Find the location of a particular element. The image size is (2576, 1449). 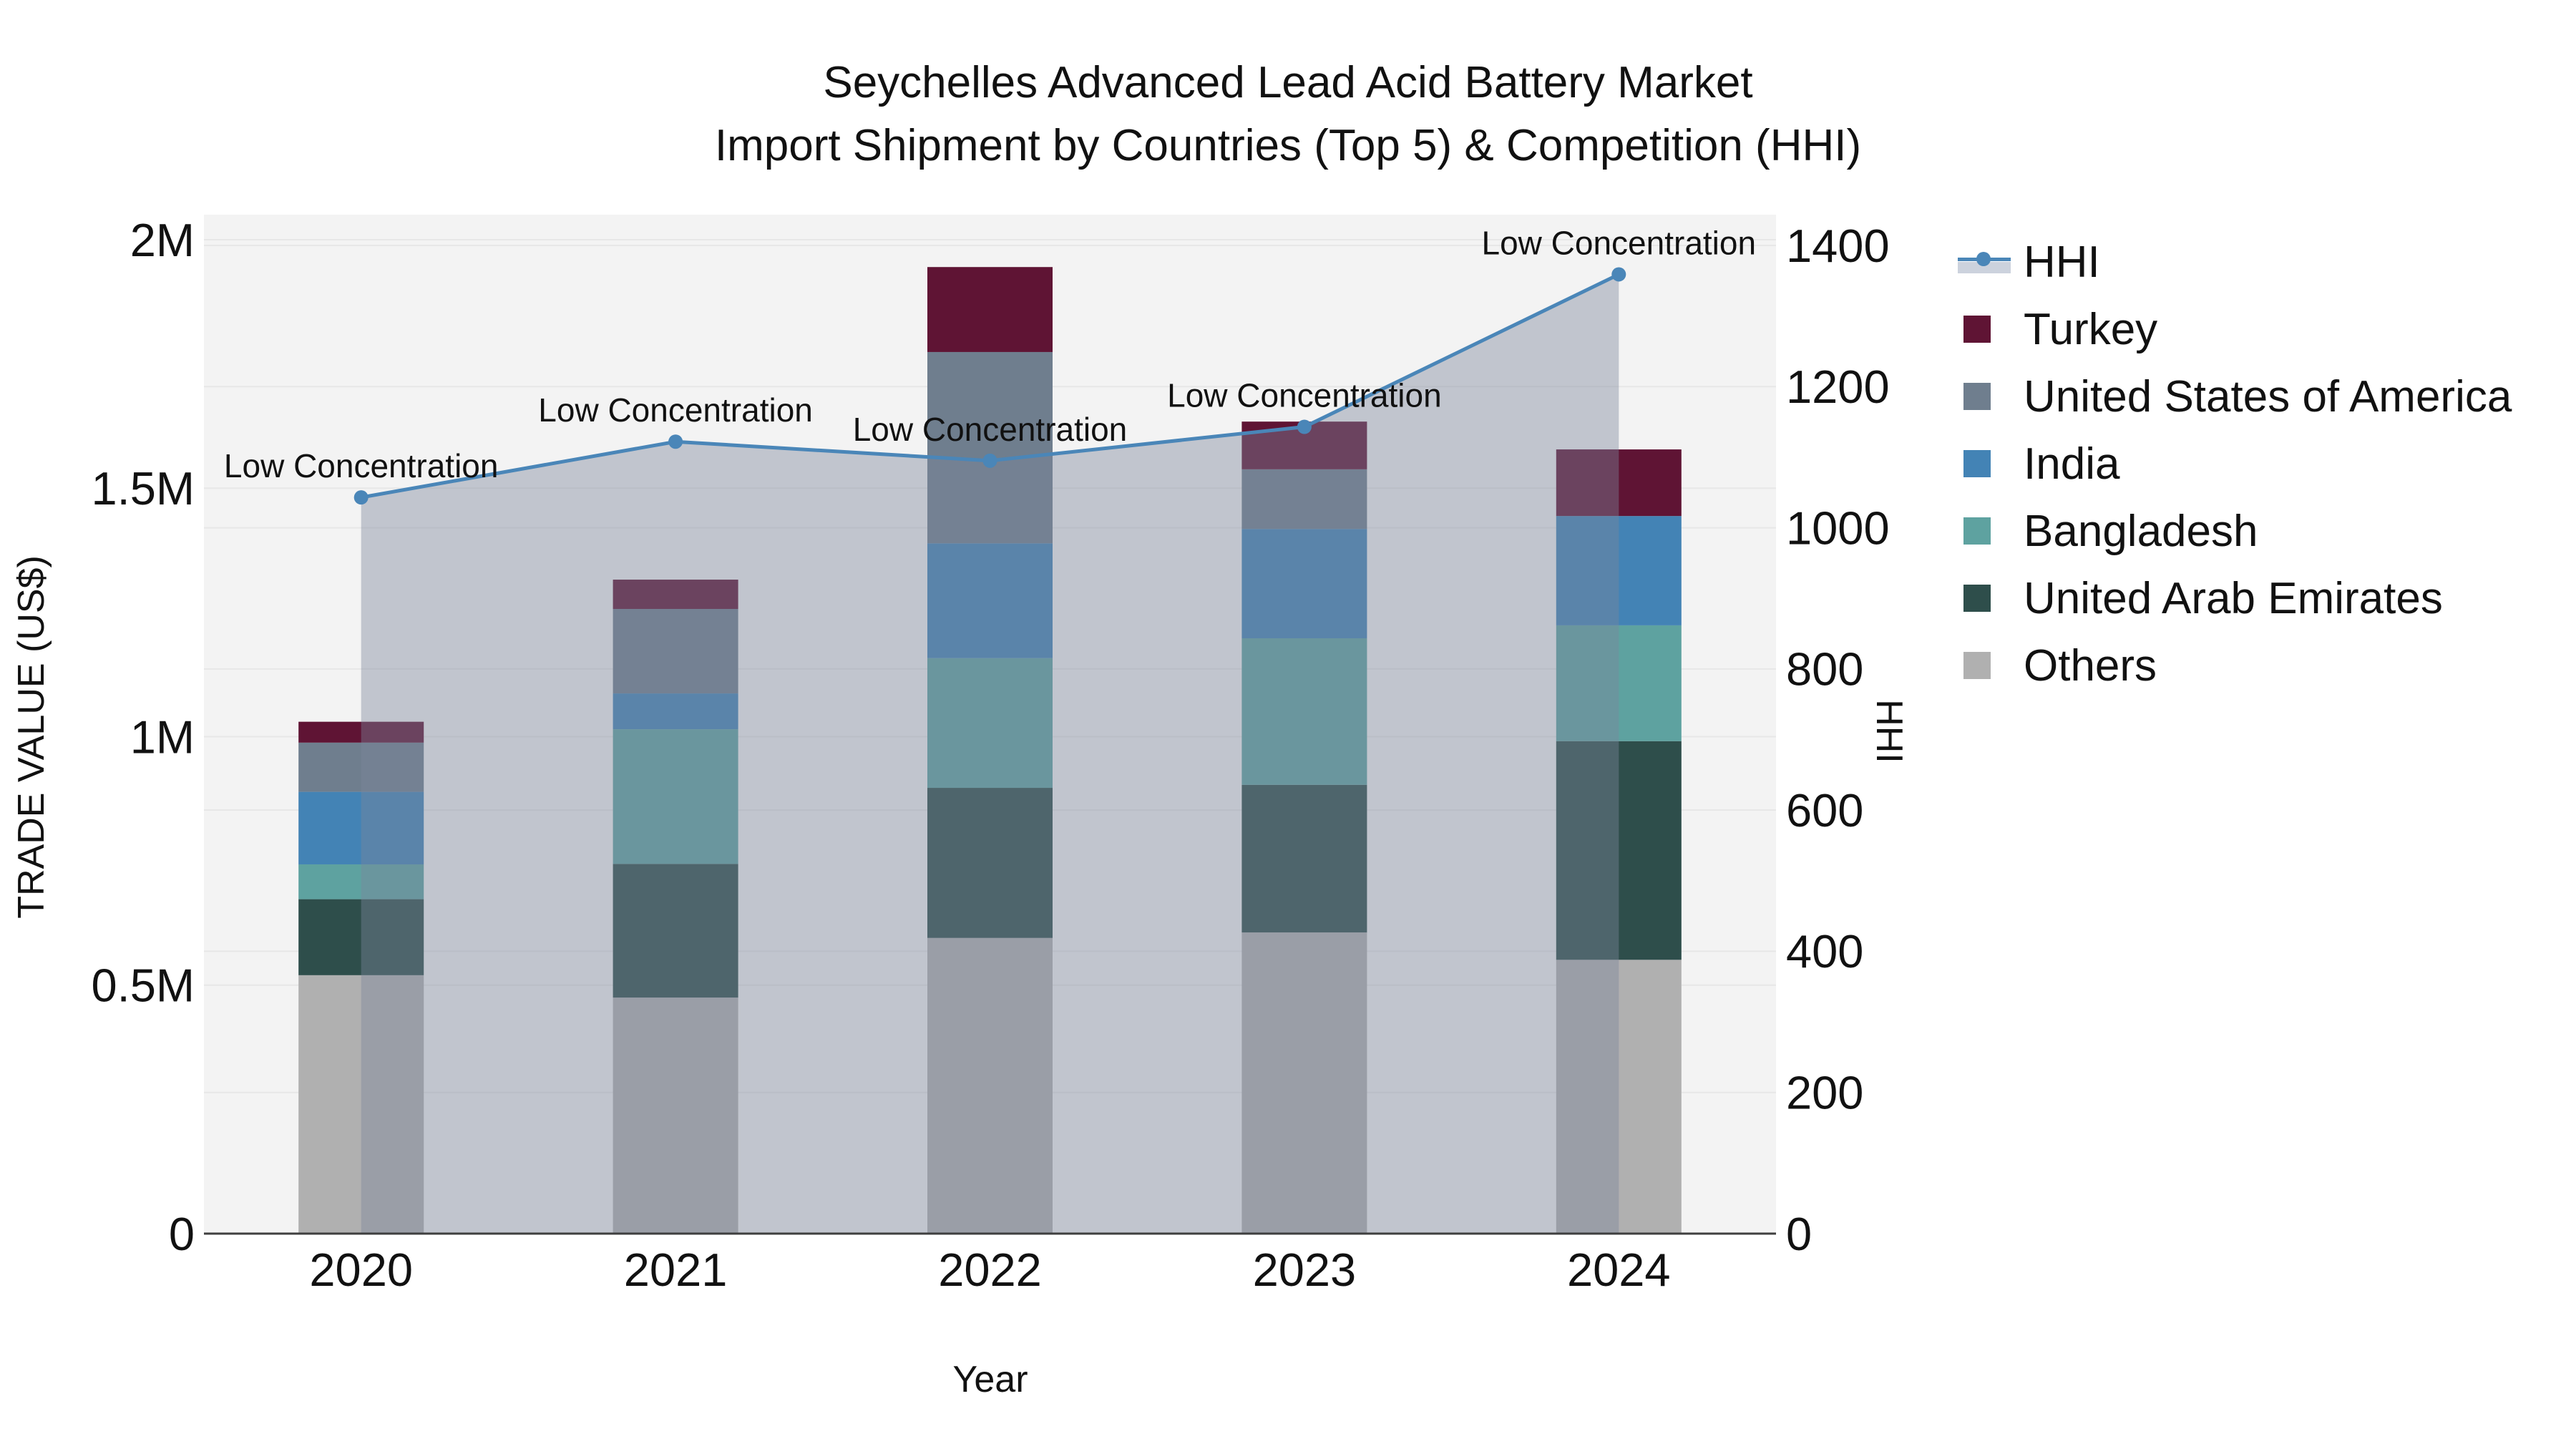

bar-segment-2024-others is located at coordinates (1619, 1097).